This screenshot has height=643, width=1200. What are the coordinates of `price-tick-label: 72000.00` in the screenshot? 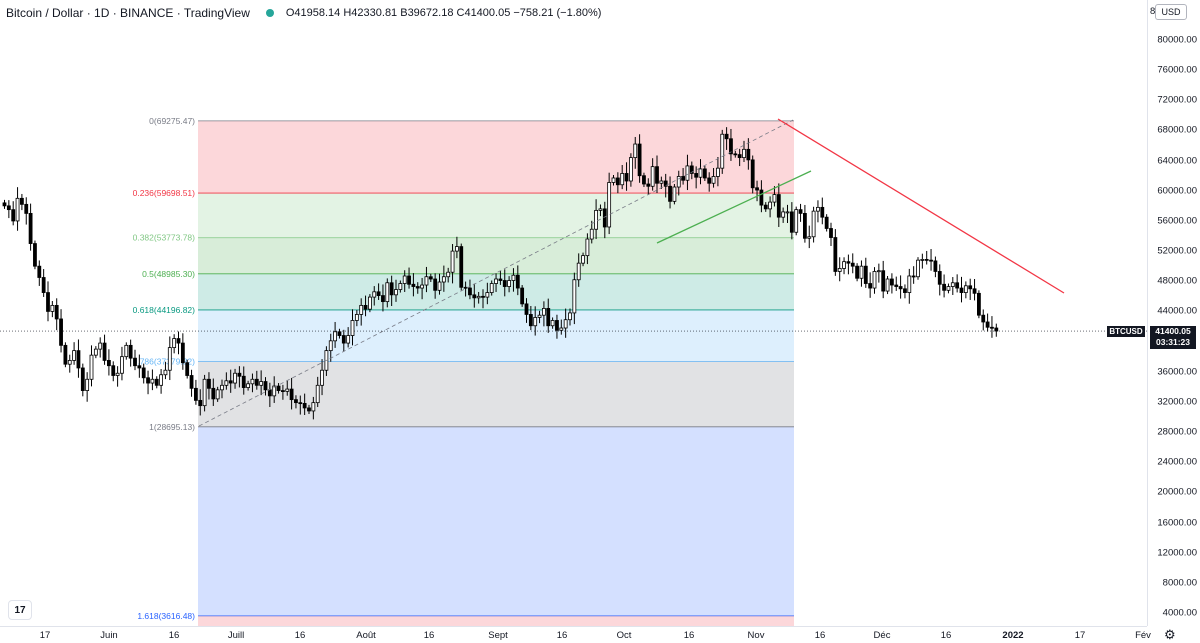 It's located at (1177, 100).